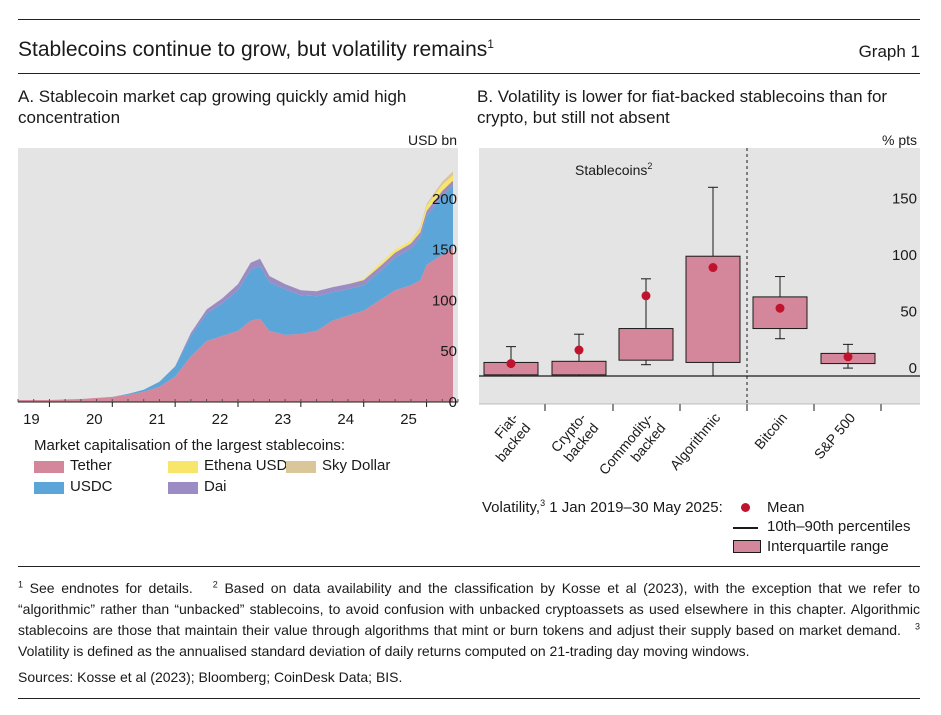 The height and width of the screenshot is (715, 941). What do you see at coordinates (453, 402) in the screenshot?
I see `panel-a-y-tick-label: 0` at bounding box center [453, 402].